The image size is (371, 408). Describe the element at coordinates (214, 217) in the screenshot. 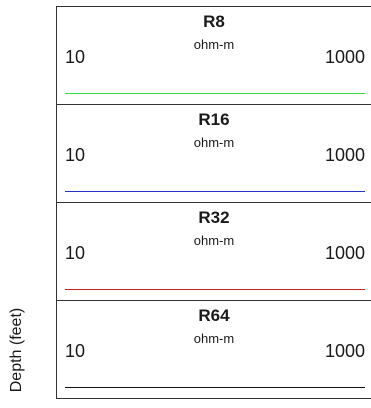

I see `track-title: R32` at that location.